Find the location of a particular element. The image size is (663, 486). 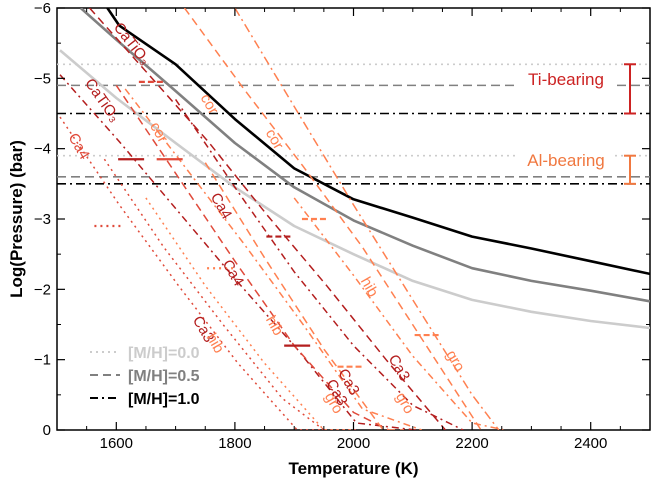

y-tick-label: −4 is located at coordinates (42, 149).